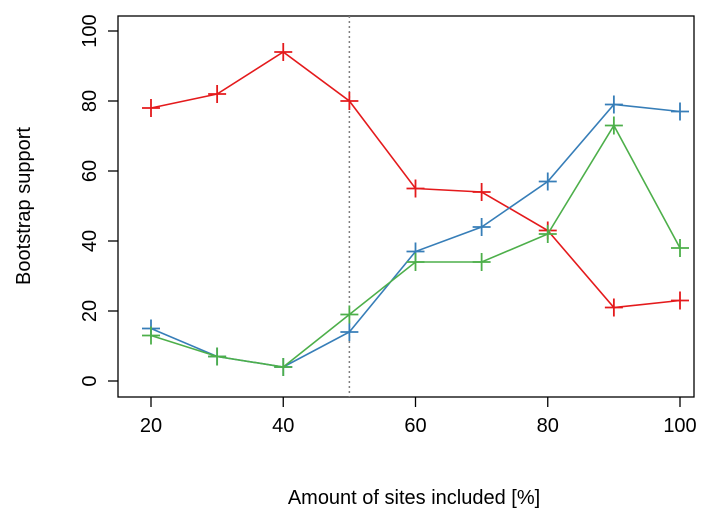 The height and width of the screenshot is (521, 704). Describe the element at coordinates (90, 101) in the screenshot. I see `y-tick-label: 80` at that location.